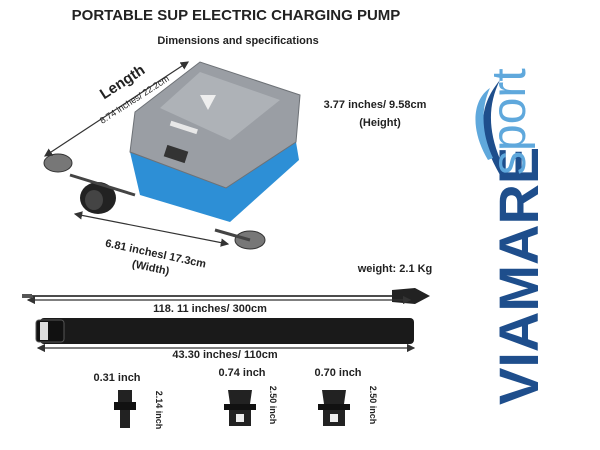 The width and height of the screenshot is (600, 450). I want to click on subtitle: Dimensions and specifications, so click(237, 41).